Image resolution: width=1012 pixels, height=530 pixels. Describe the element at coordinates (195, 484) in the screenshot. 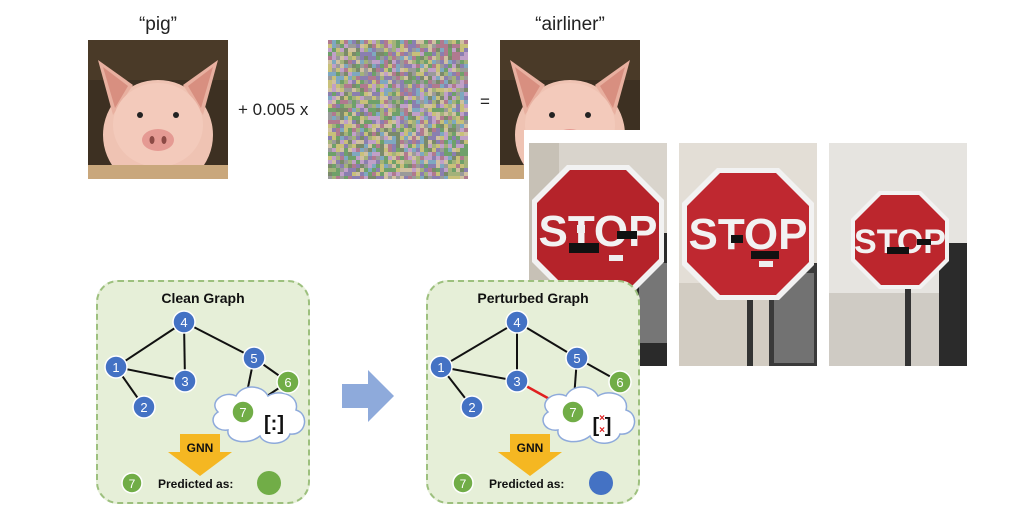

I see `clean-predicted-label: Predicted as:` at that location.